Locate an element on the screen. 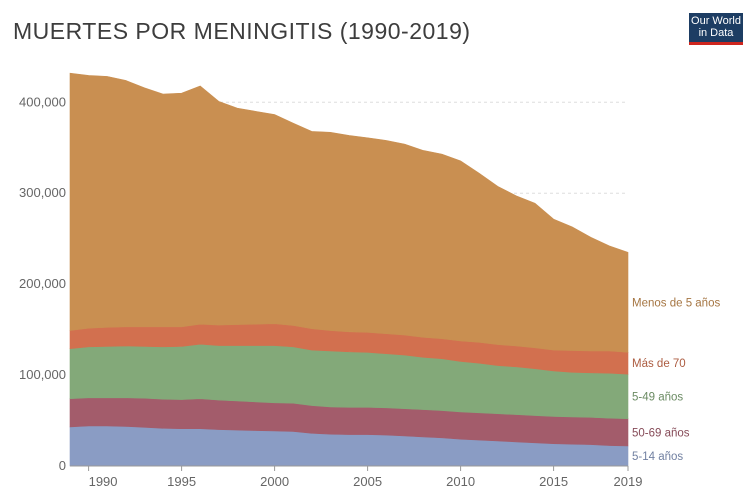 Image resolution: width=754 pixels, height=499 pixels. owid-logo: Our World in Data is located at coordinates (716, 29).